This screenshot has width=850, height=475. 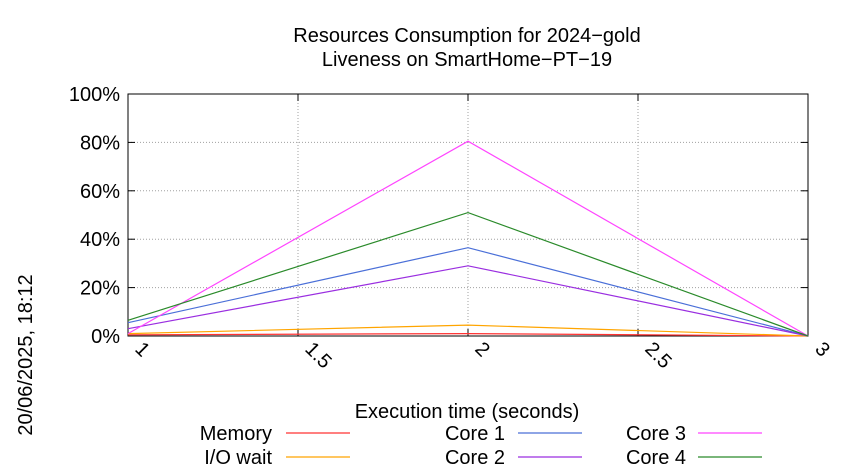 What do you see at coordinates (105, 337) in the screenshot?
I see `y-tick-label: 0%` at bounding box center [105, 337].